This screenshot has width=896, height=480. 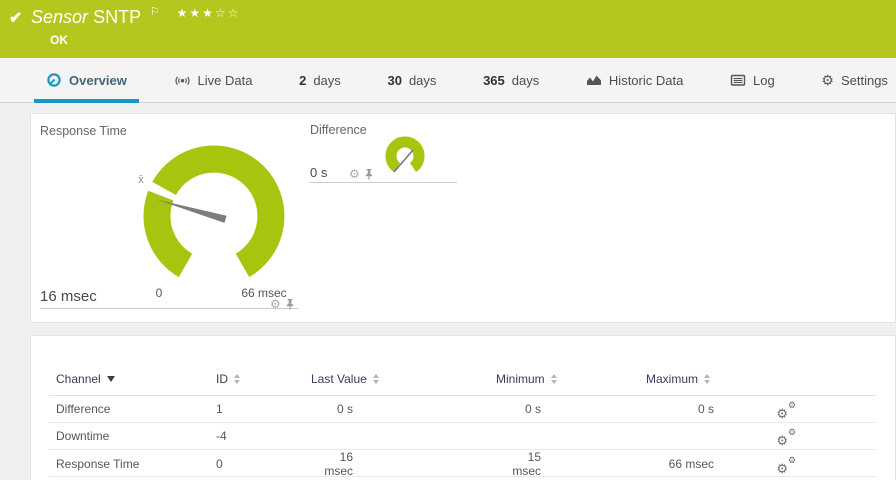 I want to click on table-row: Downtime -4 ⚙ ⚙, so click(x=462, y=436).